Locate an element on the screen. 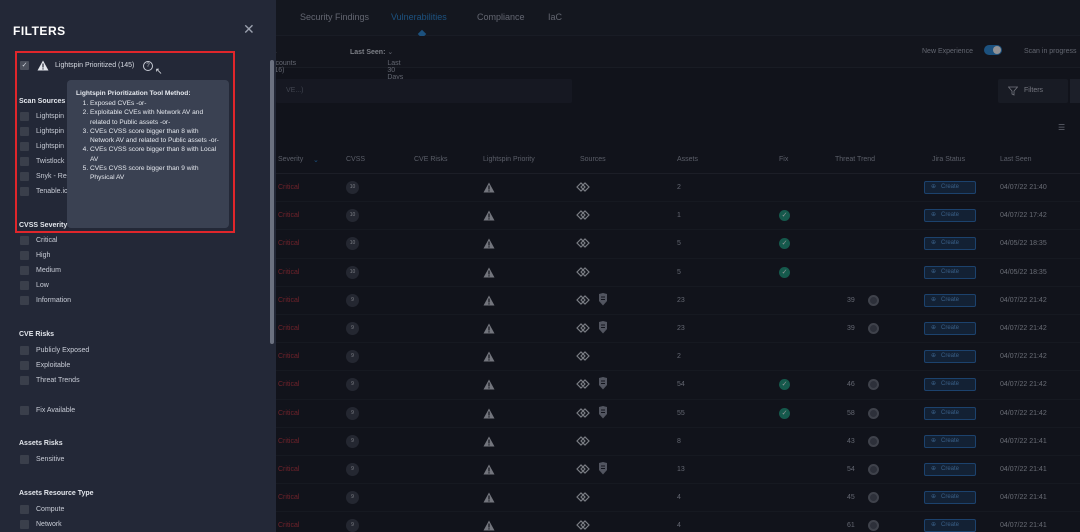  table-row: Critical 9 55 ✓ 58 Create 04/07/22 21:42 is located at coordinates (678, 414).